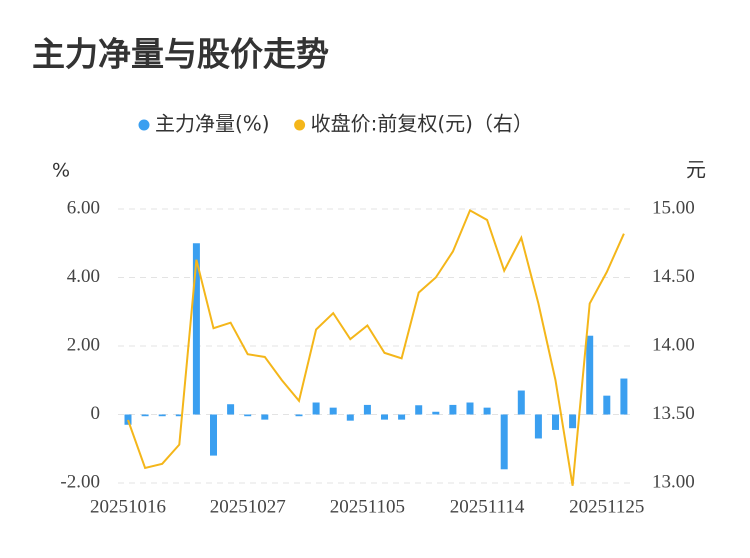 The width and height of the screenshot is (750, 558). I want to click on legend: 主力净量(%) 收盘价:前复权(元)（右）, so click(335, 124).